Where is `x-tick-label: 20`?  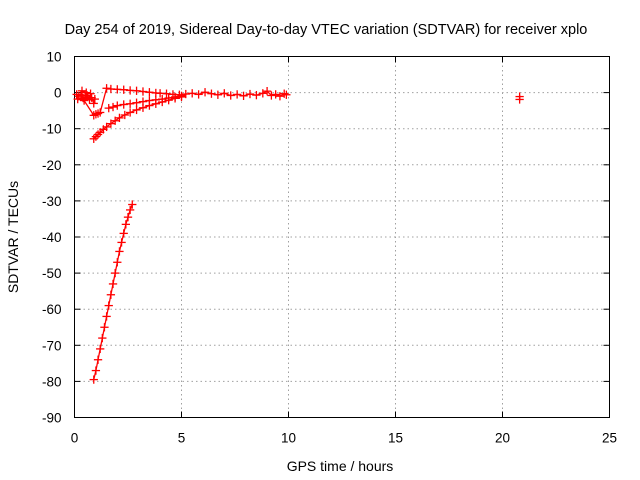
x-tick-label: 20 is located at coordinates (502, 438).